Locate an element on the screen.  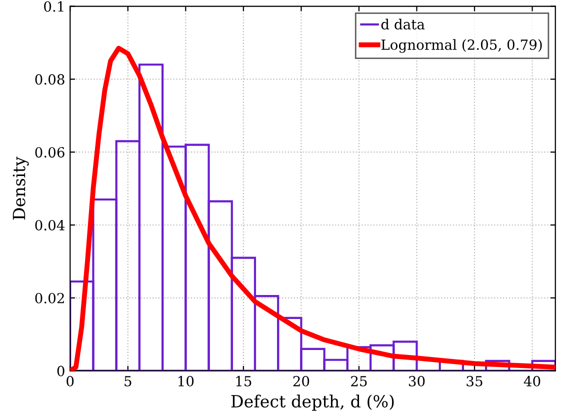
x-tick-label: 30 is located at coordinates (416, 381).